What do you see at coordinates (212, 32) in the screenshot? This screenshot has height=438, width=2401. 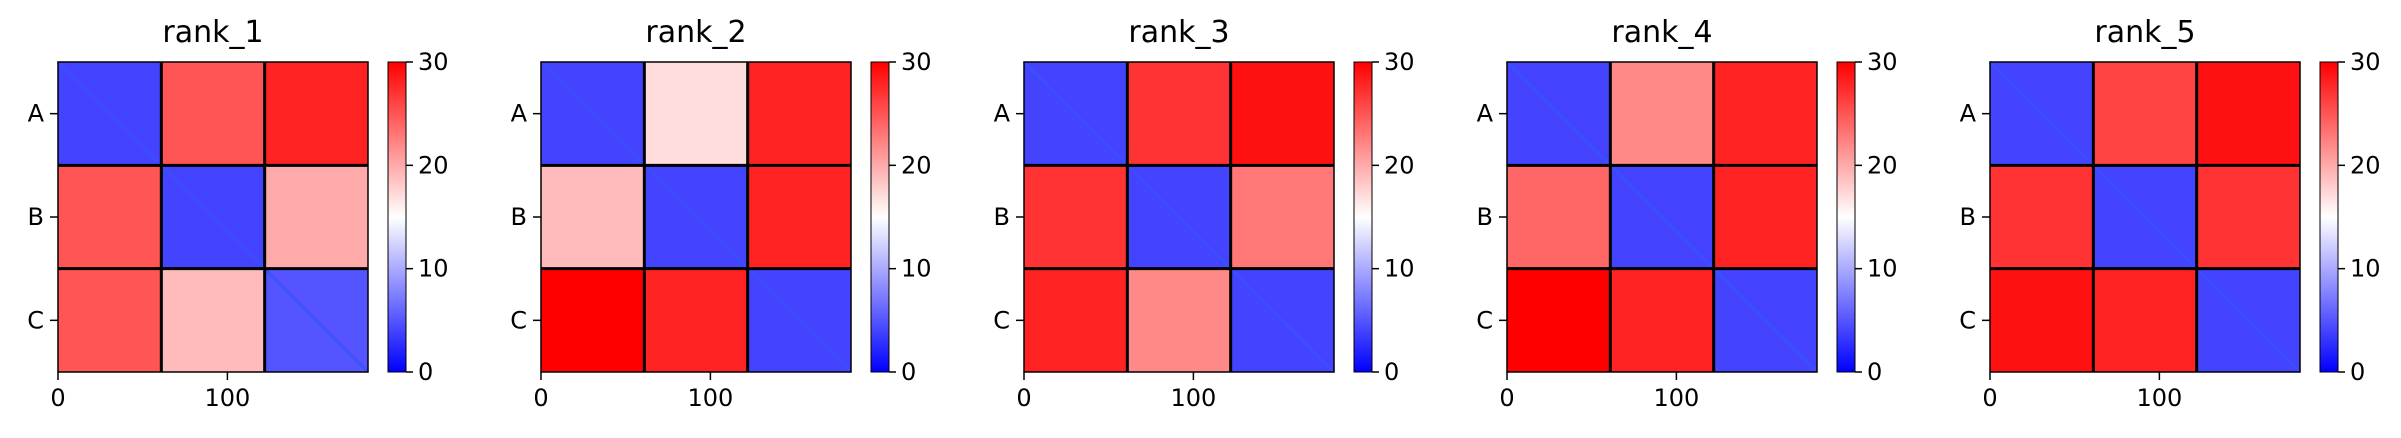 I see `chart-title: rank_1` at bounding box center [212, 32].